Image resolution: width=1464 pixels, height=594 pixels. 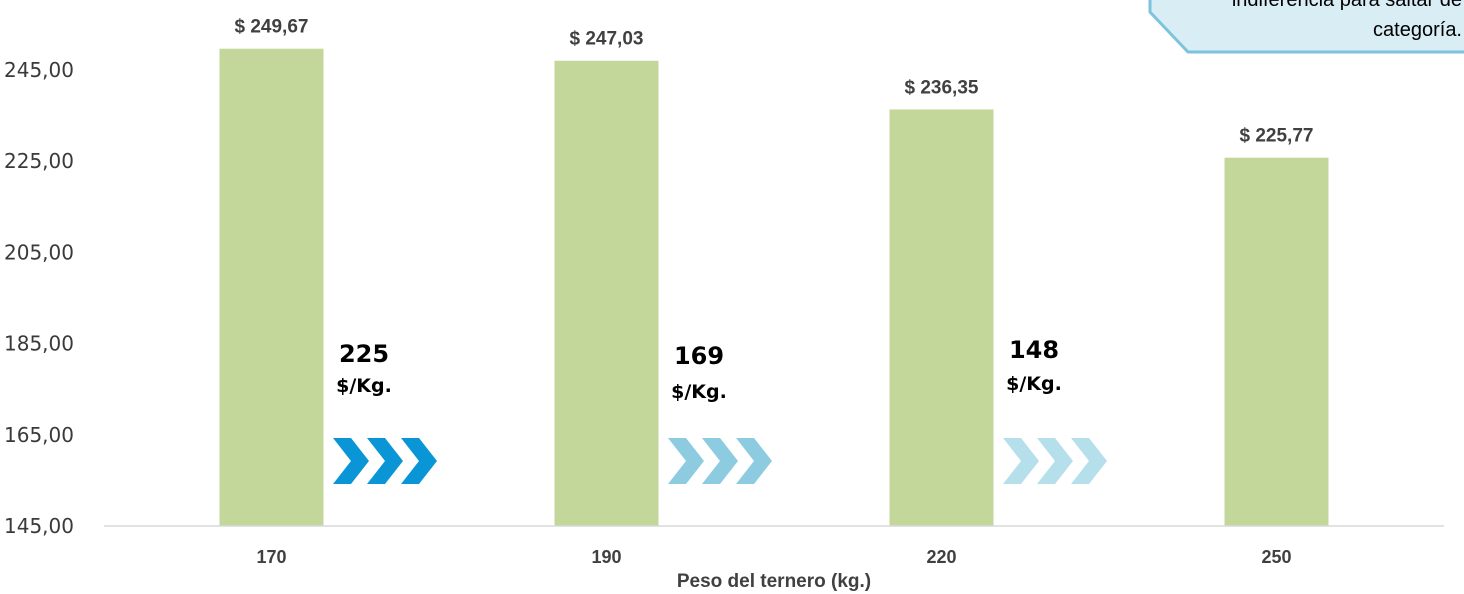 I want to click on x-axis: 170 190 220 250, so click(x=773, y=557).